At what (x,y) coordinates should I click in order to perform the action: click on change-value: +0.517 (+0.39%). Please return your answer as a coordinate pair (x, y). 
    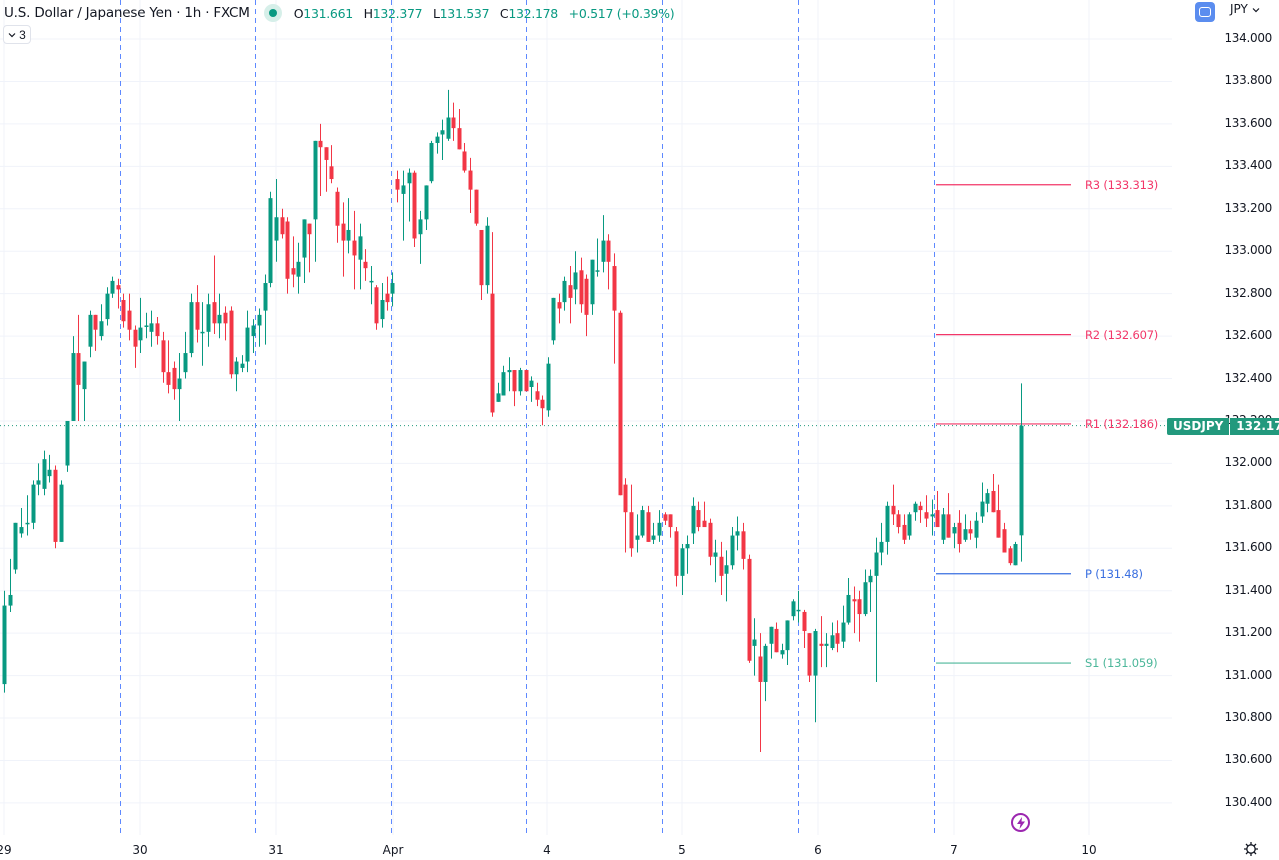
    Looking at the image, I should click on (621, 13).